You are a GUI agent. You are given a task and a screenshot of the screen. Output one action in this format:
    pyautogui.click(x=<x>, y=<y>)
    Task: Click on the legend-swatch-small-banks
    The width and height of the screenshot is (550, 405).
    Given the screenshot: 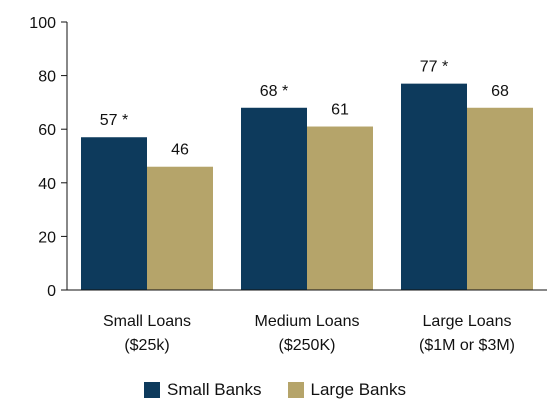 What is the action you would take?
    pyautogui.click(x=152, y=390)
    